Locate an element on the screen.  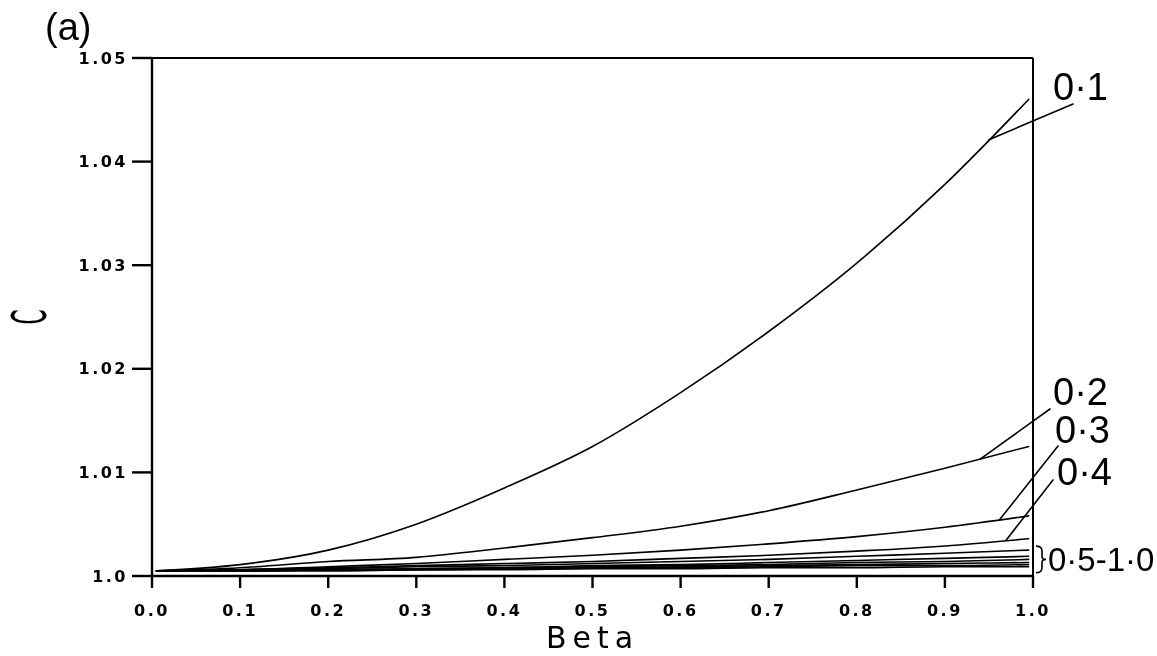
y-axis-title: C is located at coordinates (29, 317).